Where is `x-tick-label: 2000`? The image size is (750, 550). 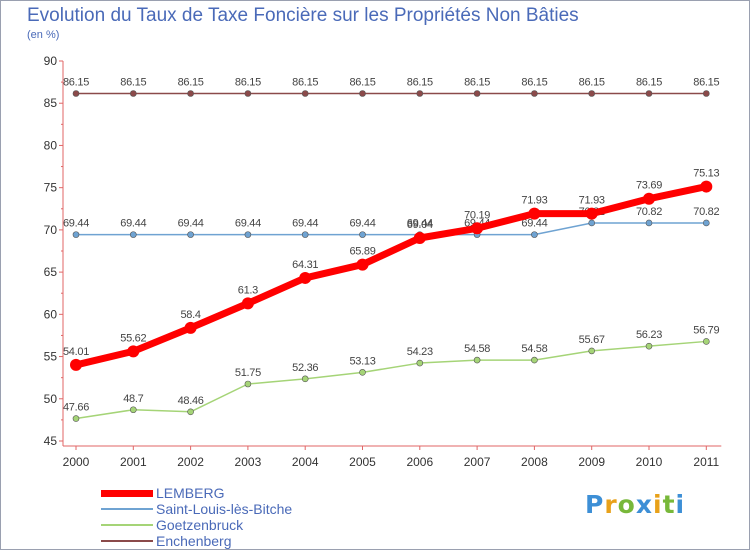
x-tick-label: 2000 is located at coordinates (76, 462).